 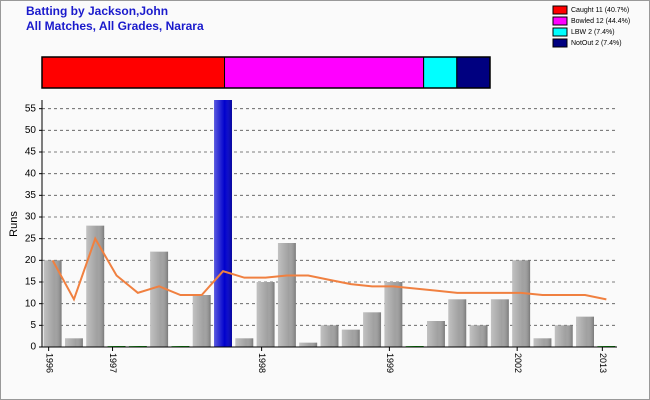 I want to click on legend-label: NotOut 2 (7.4%), so click(x=596, y=43).